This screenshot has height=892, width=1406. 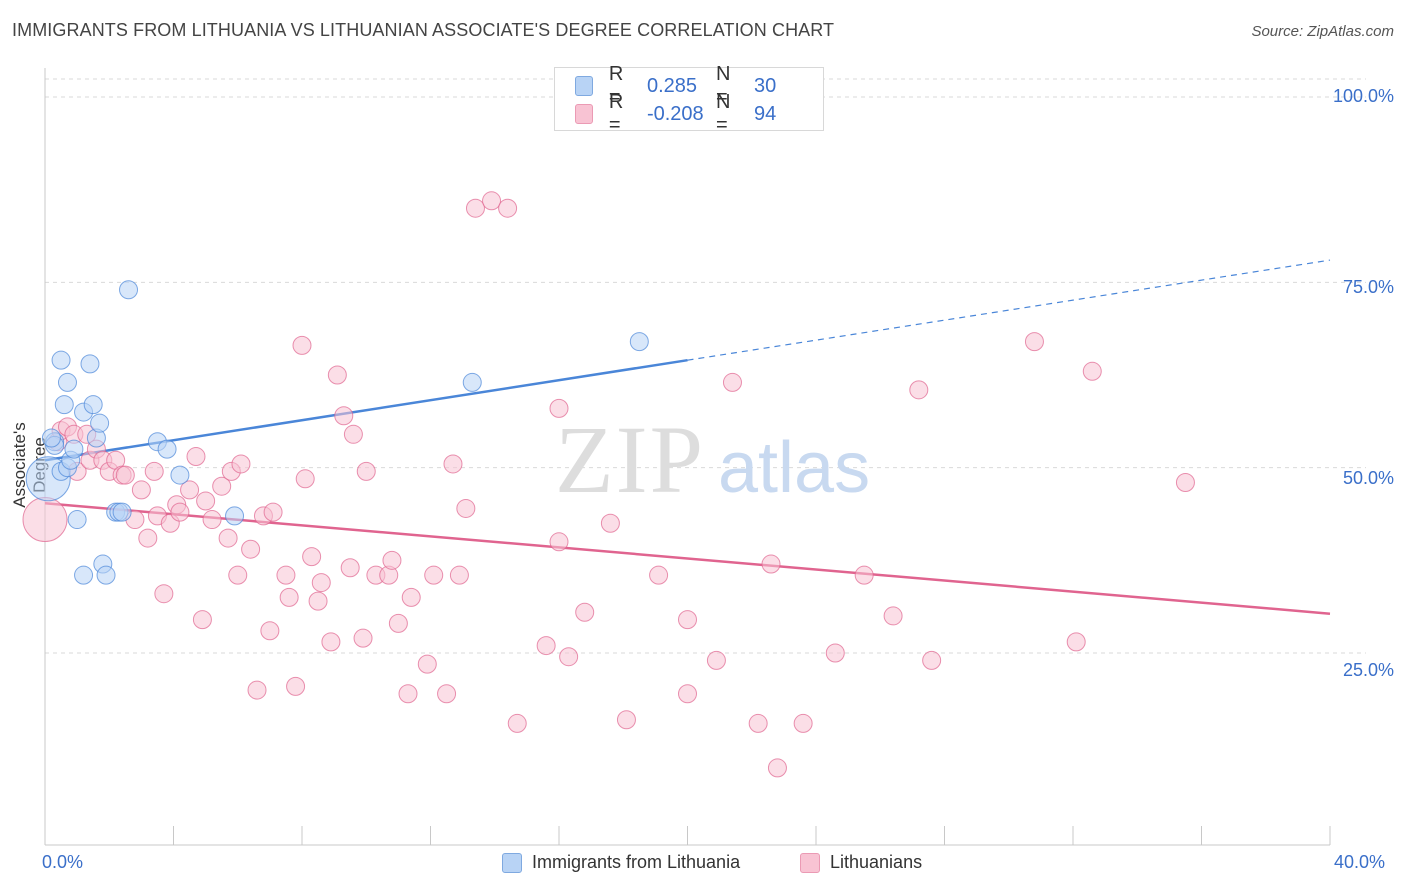 I want to click on trend-line-immigrants-projection, so click(x=1009, y=310).